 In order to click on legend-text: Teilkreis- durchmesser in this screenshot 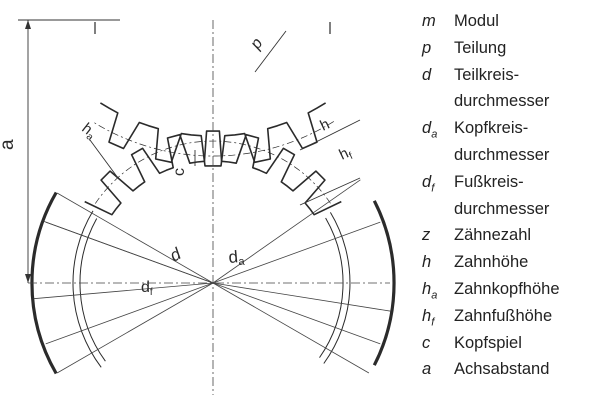, I will do `click(502, 88)`.